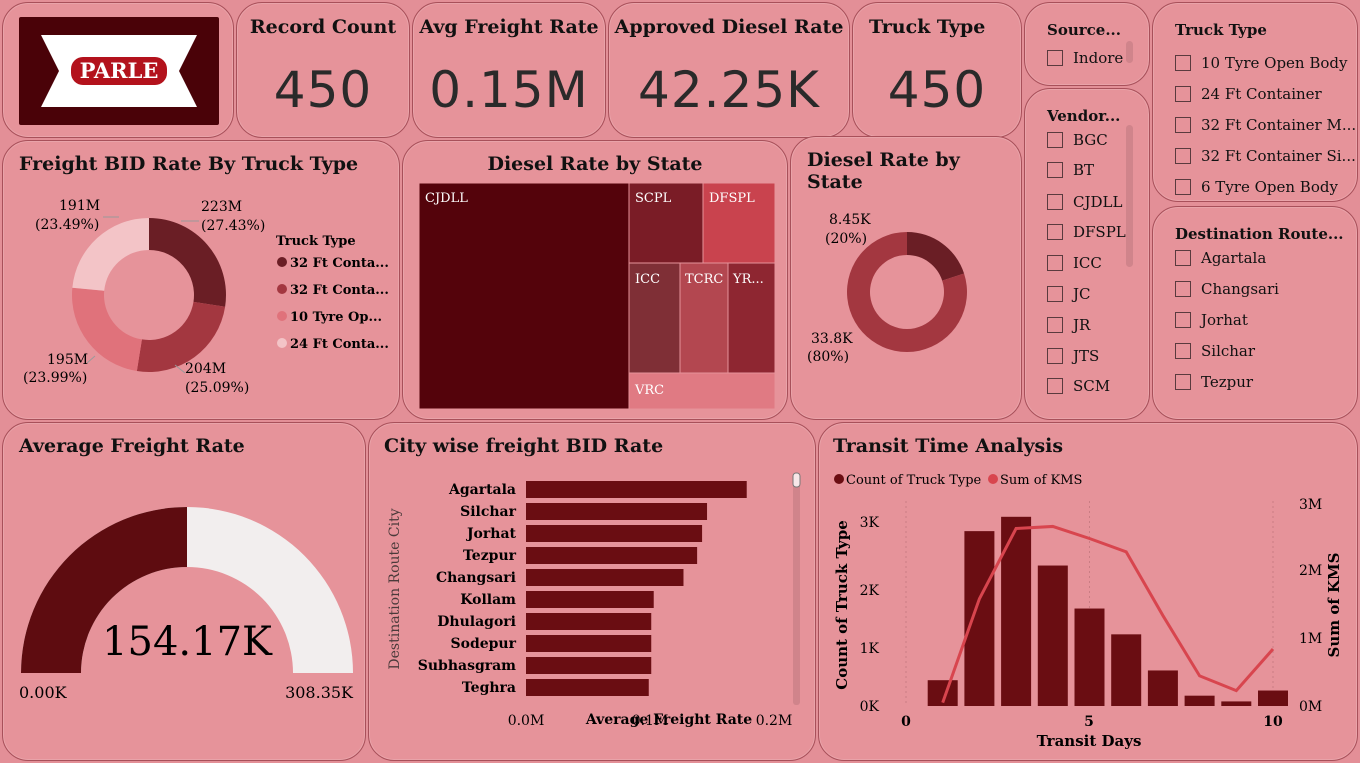 The image size is (1360, 763). I want to click on slicer-item: DFSPL, so click(1086, 232).